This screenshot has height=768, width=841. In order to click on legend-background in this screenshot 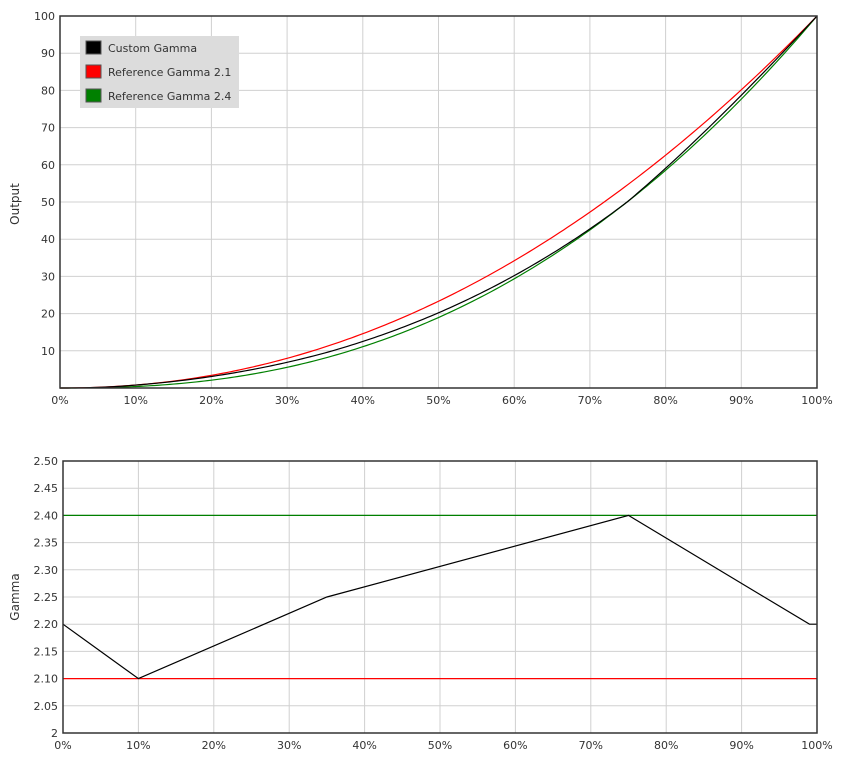, I will do `click(159, 72)`.